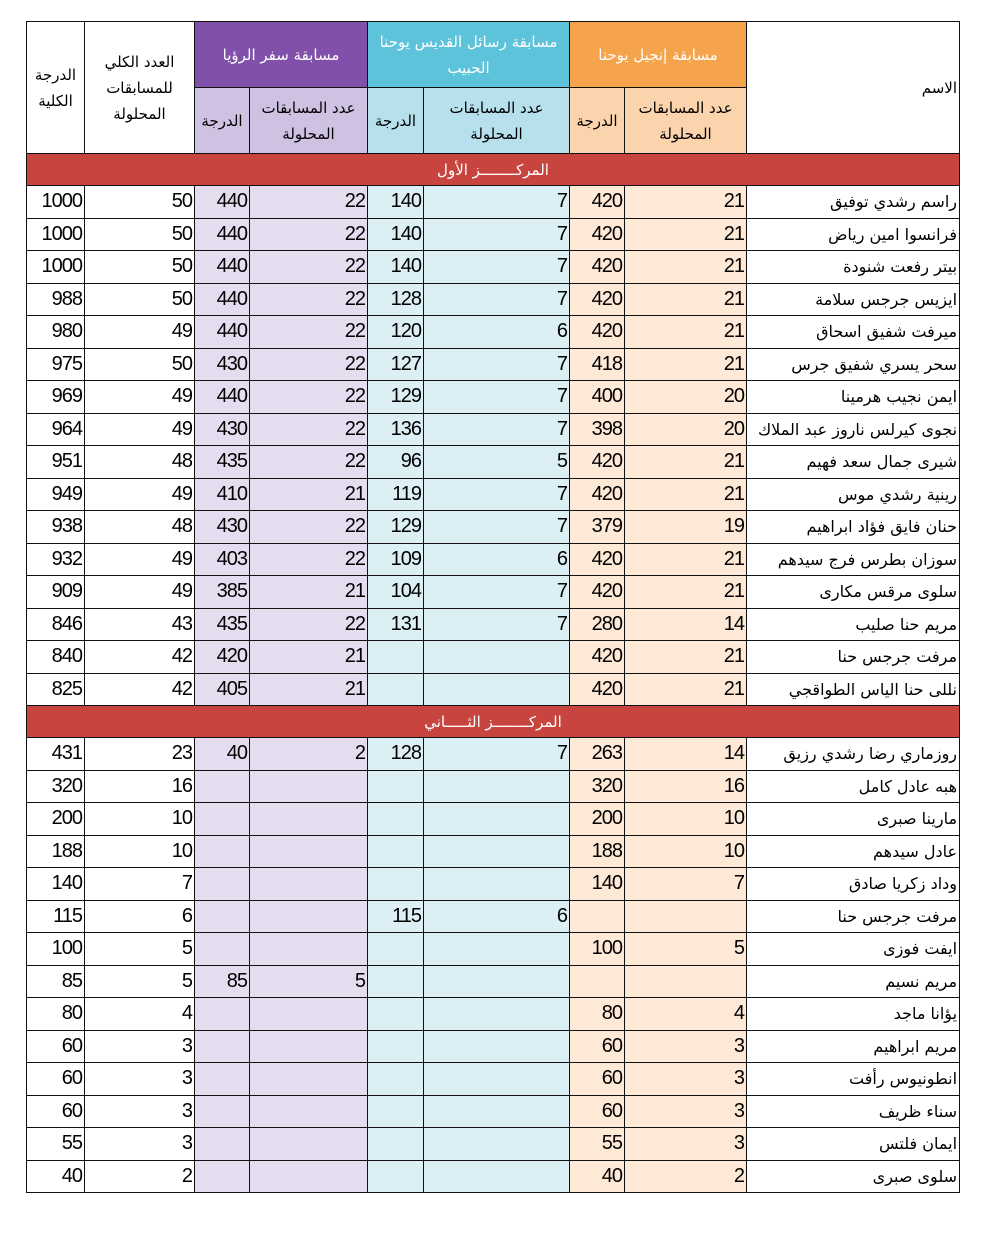 The width and height of the screenshot is (982, 1238). Describe the element at coordinates (55, 786) in the screenshot. I see `cell-total-grade: 320` at that location.